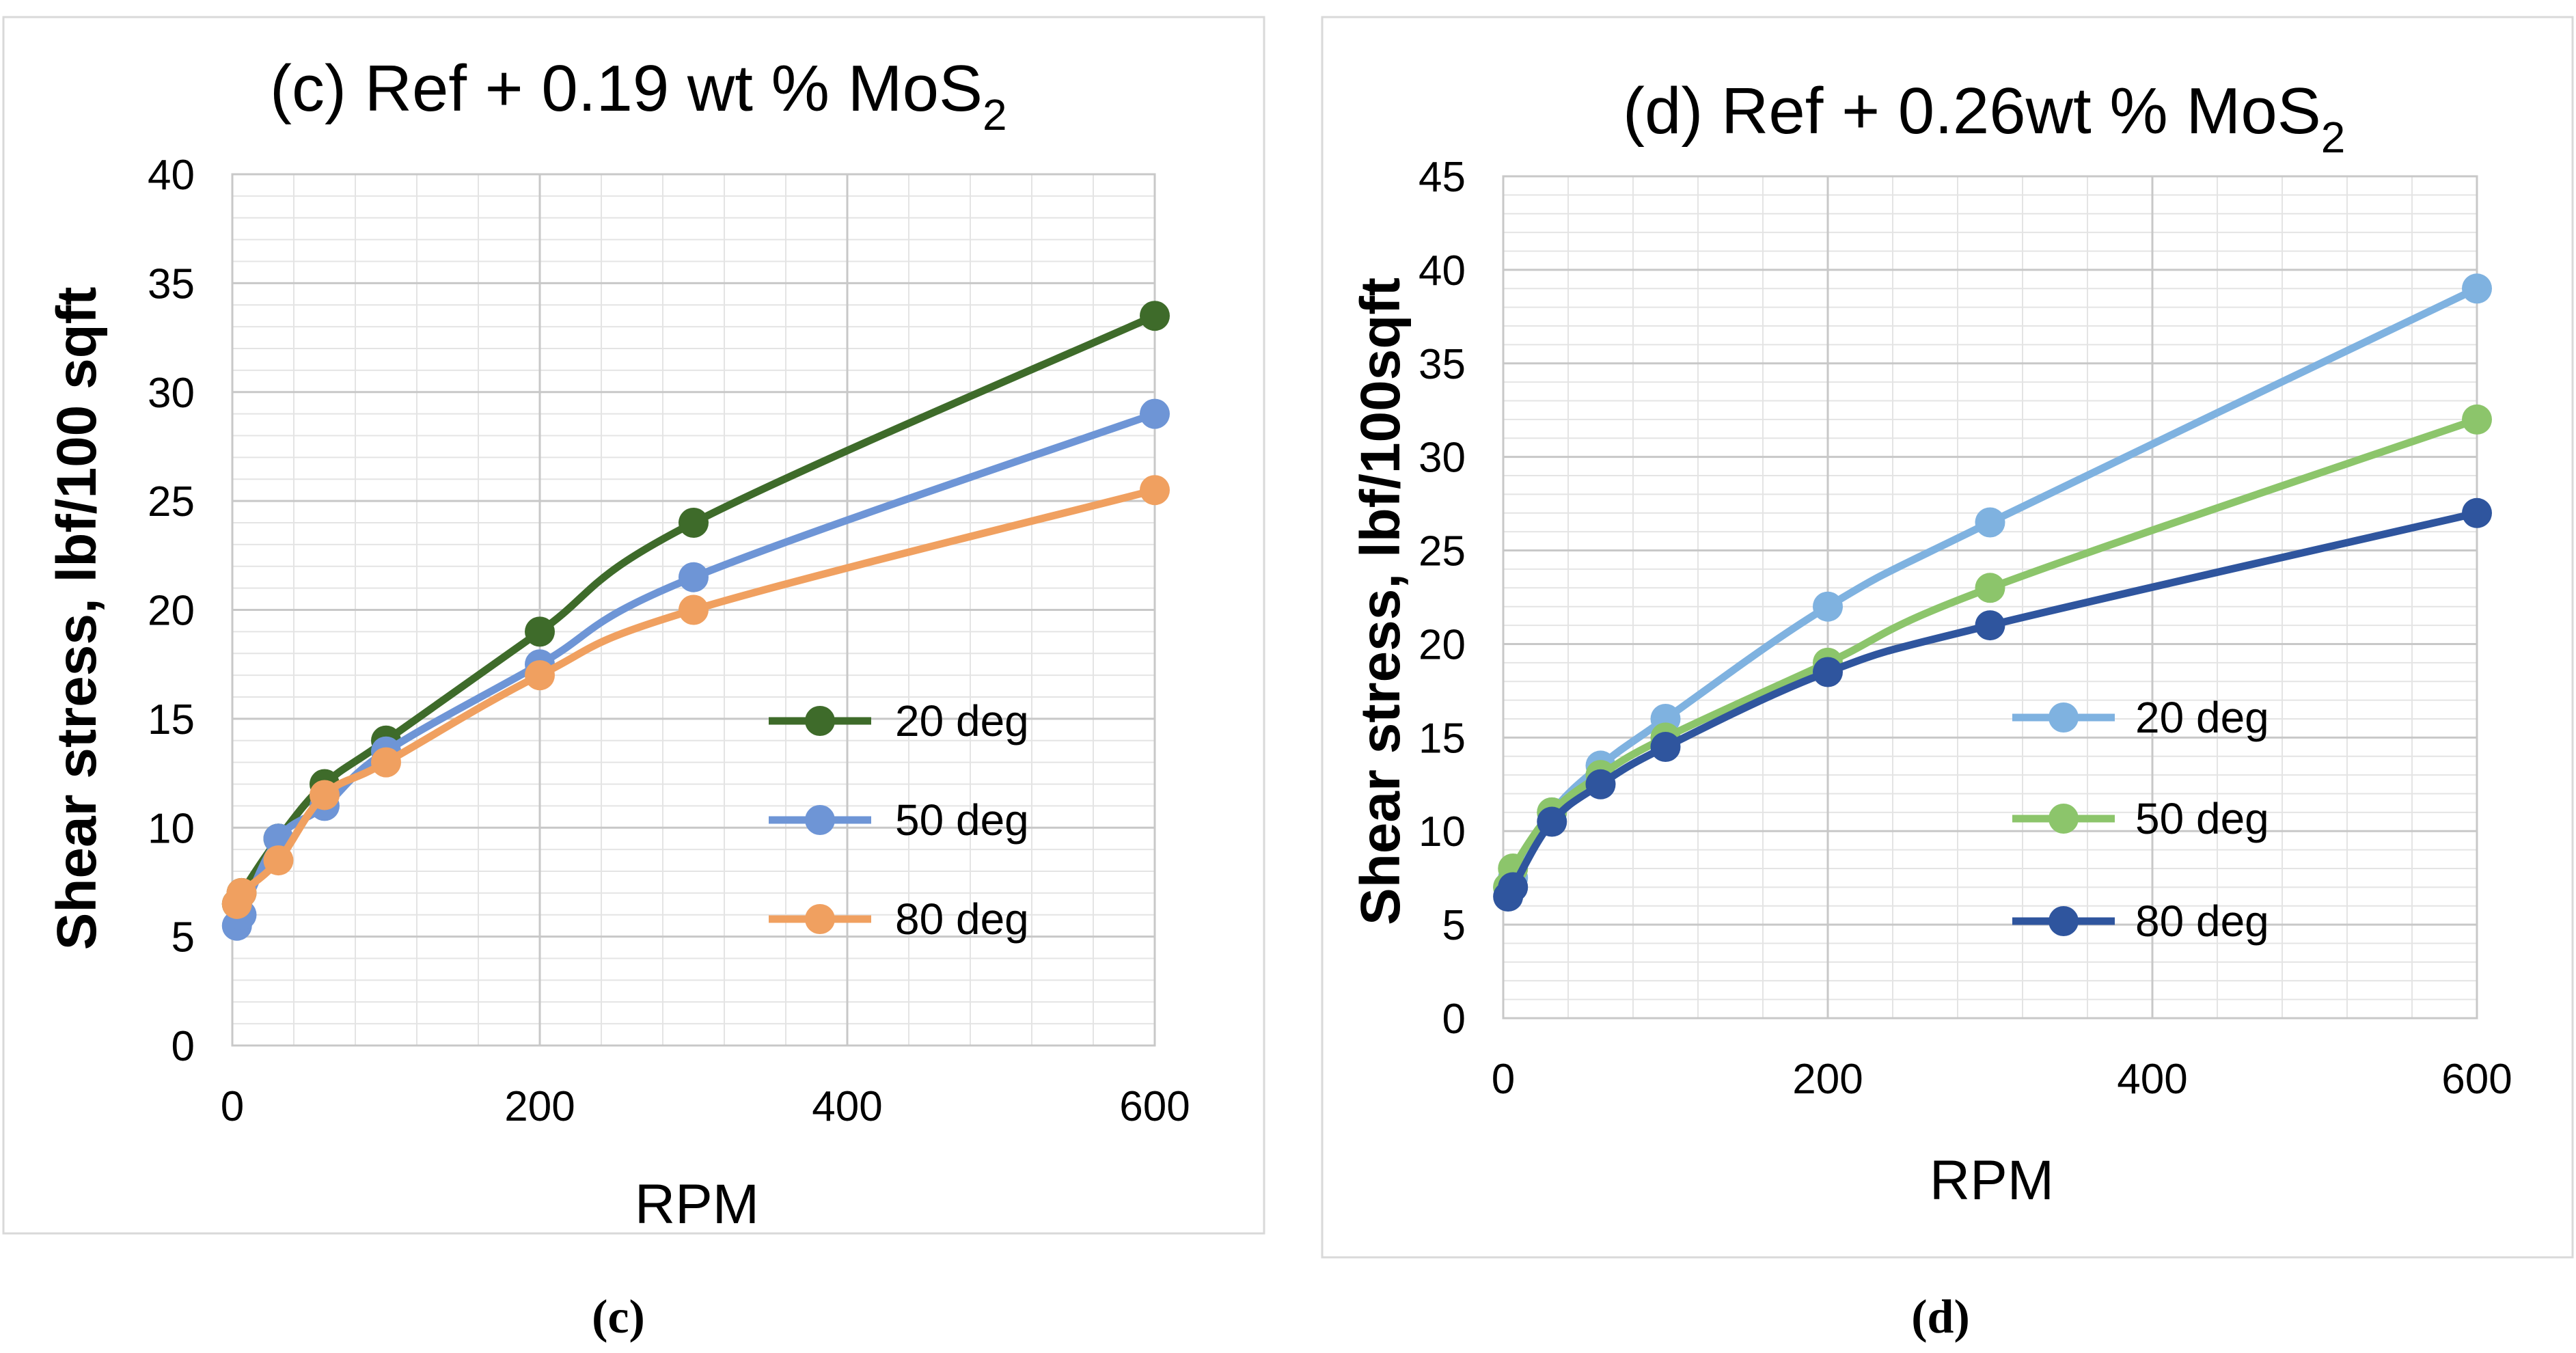 The height and width of the screenshot is (1353, 2576). Describe the element at coordinates (2202, 717) in the screenshot. I see `panel-d-legend-label-20-deg: 20 deg` at that location.